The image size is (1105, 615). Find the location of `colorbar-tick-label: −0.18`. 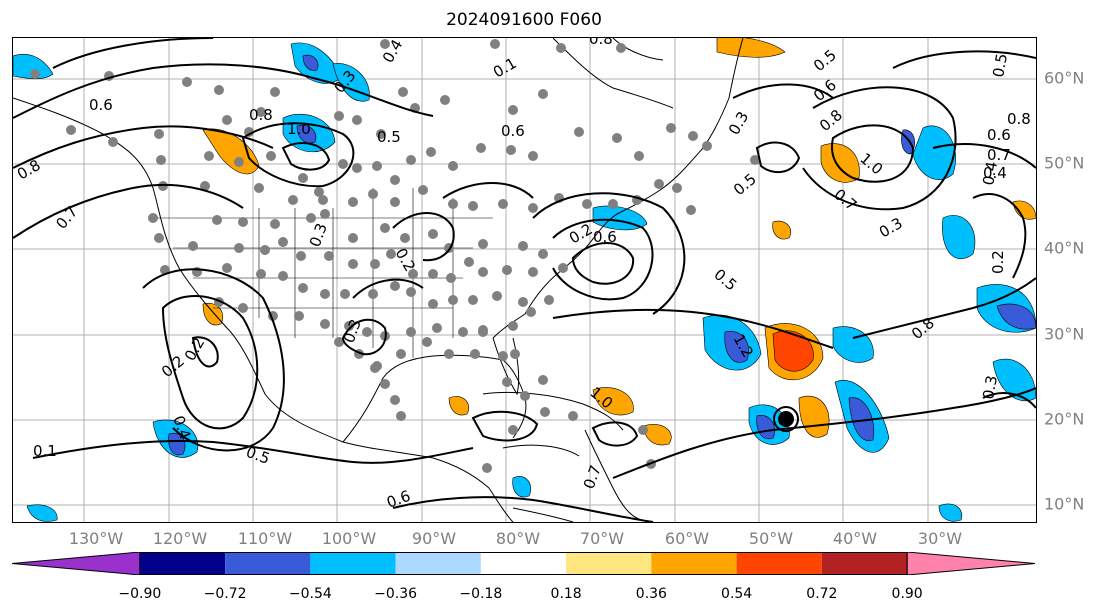

colorbar-tick-label: −0.18 is located at coordinates (481, 594).